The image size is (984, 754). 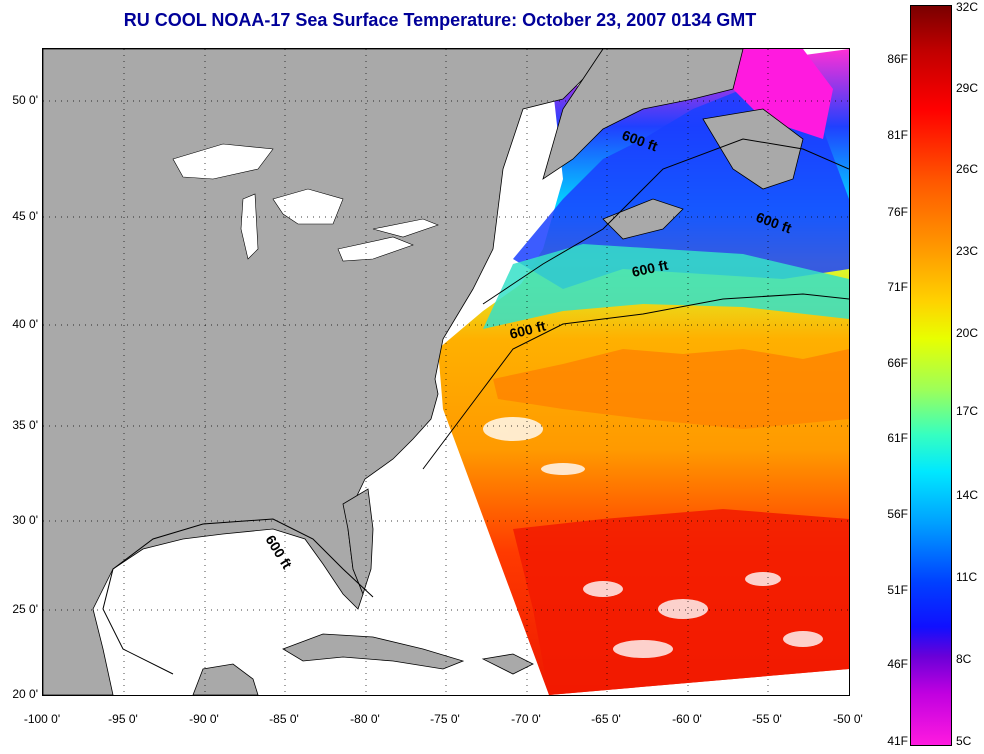 I want to click on lat-label-20: 20 0', so click(x=25, y=694).